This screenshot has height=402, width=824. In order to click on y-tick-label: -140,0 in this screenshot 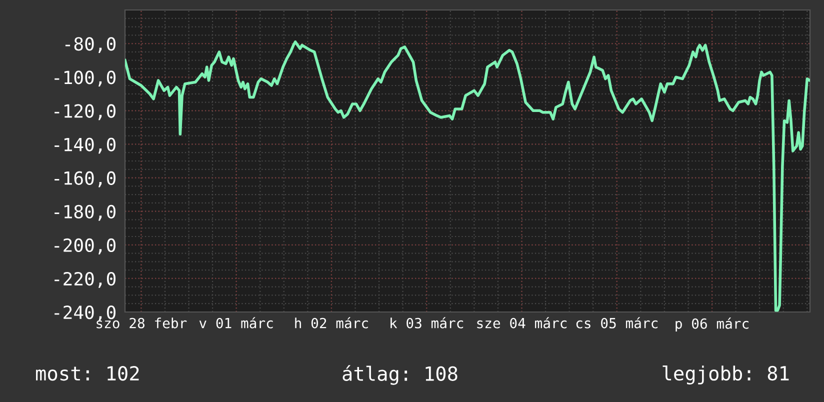, I will do `click(85, 146)`.